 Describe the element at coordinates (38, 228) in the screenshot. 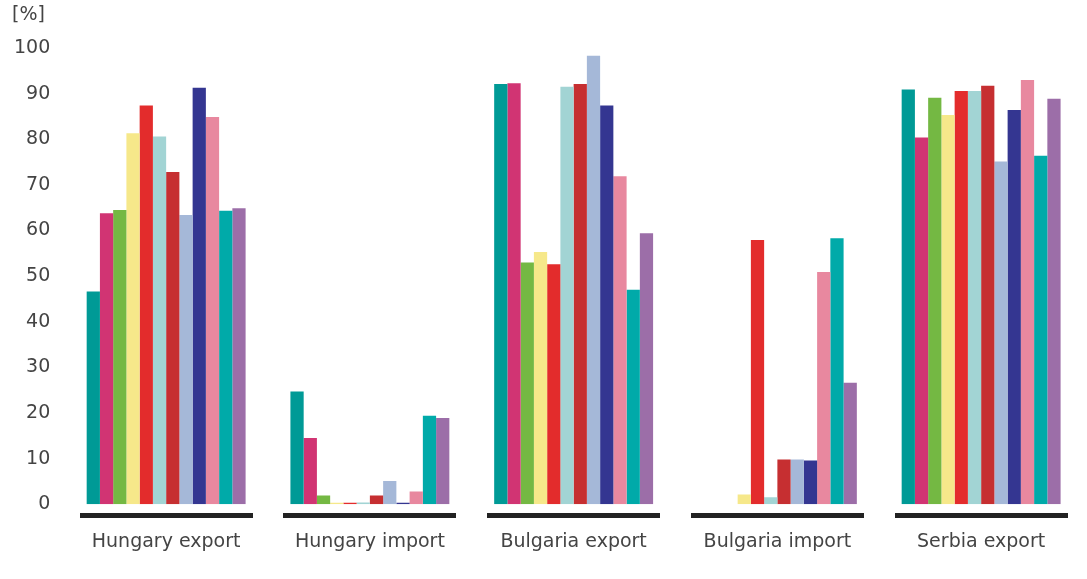

I see `y-tick-label: 60` at that location.